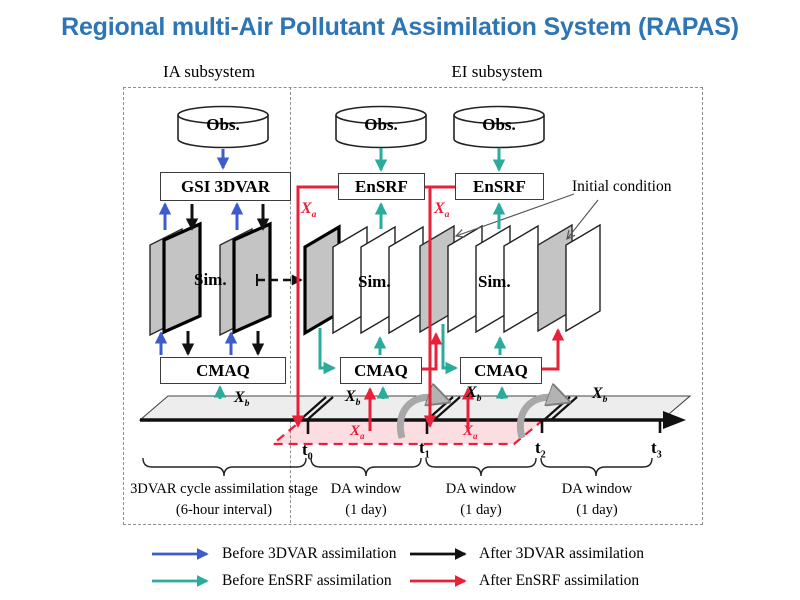  Describe the element at coordinates (559, 580) in the screenshot. I see `legend-label: After EnSRF assimilation` at that location.